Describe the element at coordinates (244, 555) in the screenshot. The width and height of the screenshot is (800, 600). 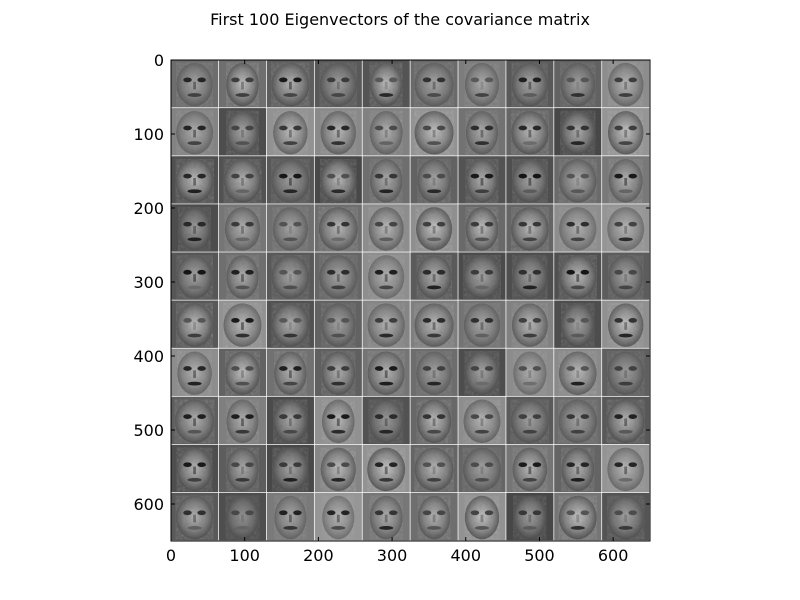
I see `x-tick-label: 100` at that location.